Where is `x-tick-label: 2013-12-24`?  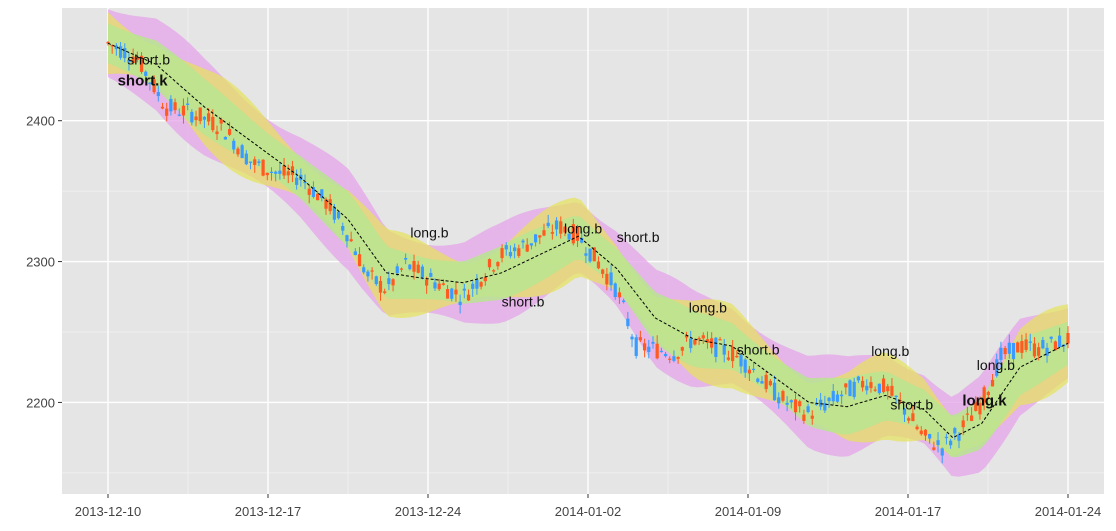 x-tick-label: 2013-12-24 is located at coordinates (428, 511).